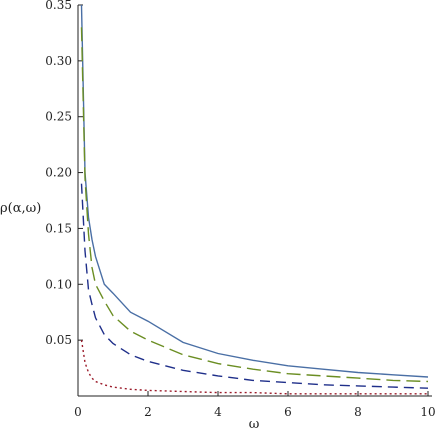 This screenshot has width=437, height=436. What do you see at coordinates (78, 412) in the screenshot?
I see `x-tick-label: 0` at bounding box center [78, 412].